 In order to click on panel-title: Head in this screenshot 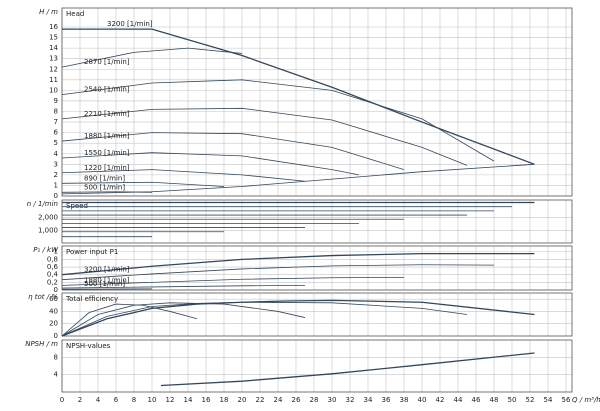, I will do `click(75, 14)`.